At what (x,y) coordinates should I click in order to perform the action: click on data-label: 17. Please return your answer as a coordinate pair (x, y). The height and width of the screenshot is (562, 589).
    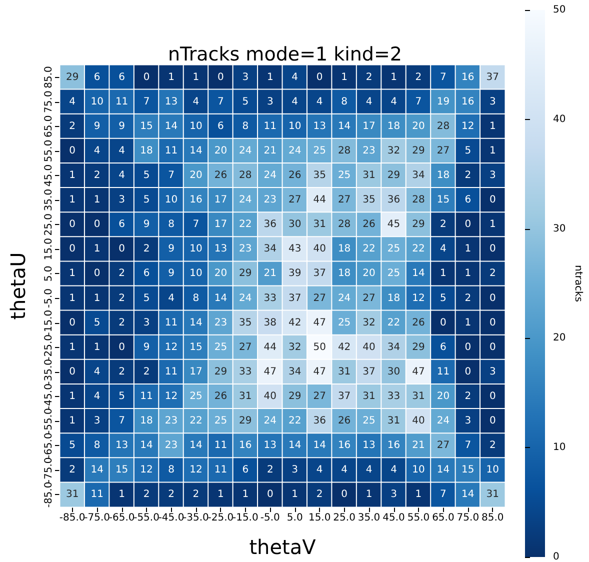
    Looking at the image, I should click on (196, 372).